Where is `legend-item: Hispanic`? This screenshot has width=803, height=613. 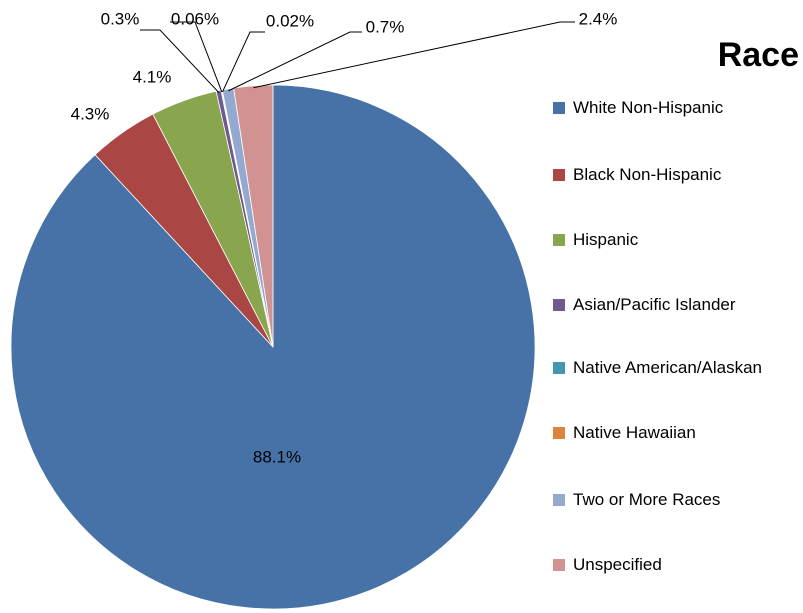 legend-item: Hispanic is located at coordinates (595, 240).